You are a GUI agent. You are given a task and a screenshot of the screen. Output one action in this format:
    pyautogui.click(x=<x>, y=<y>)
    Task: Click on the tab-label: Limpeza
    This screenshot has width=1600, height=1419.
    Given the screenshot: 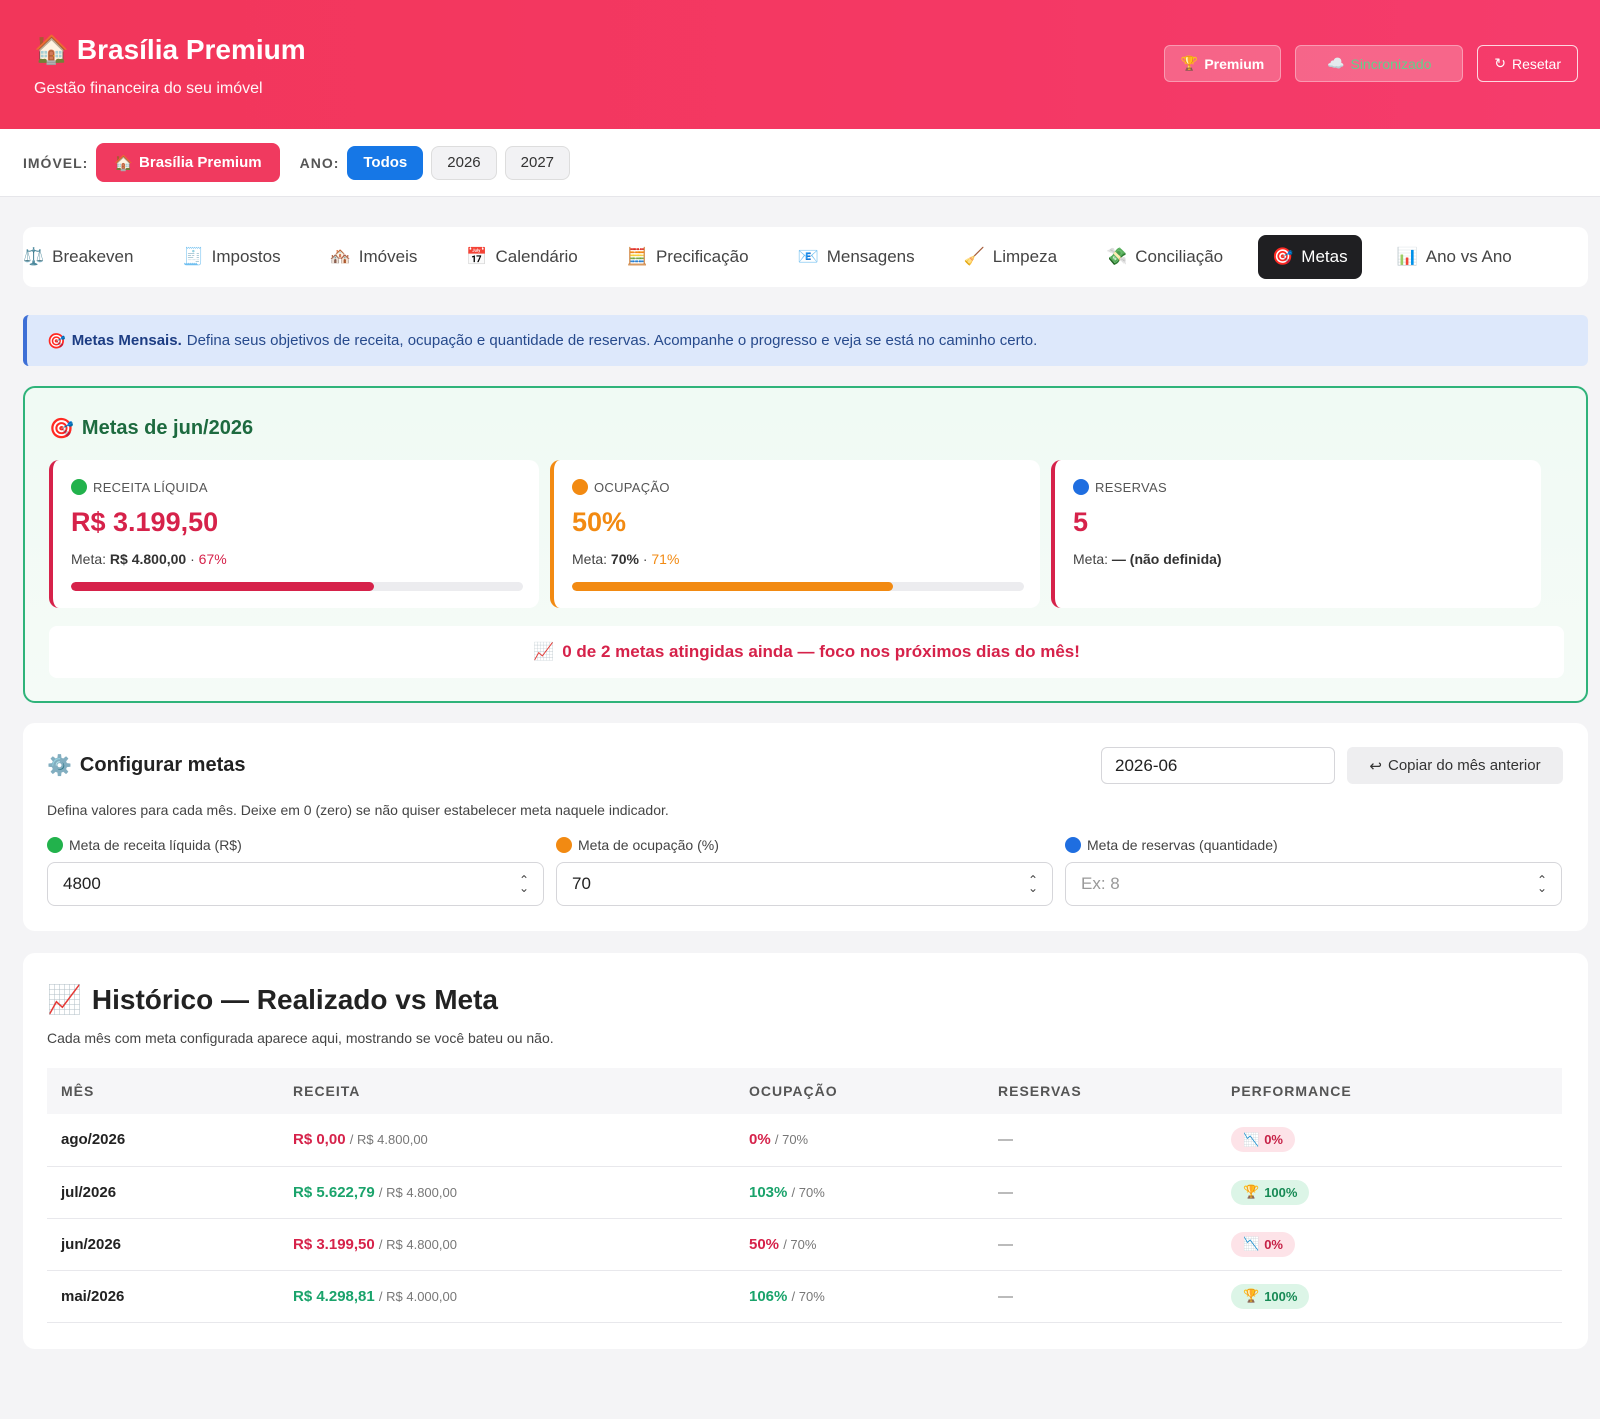 What is the action you would take?
    pyautogui.click(x=1025, y=256)
    